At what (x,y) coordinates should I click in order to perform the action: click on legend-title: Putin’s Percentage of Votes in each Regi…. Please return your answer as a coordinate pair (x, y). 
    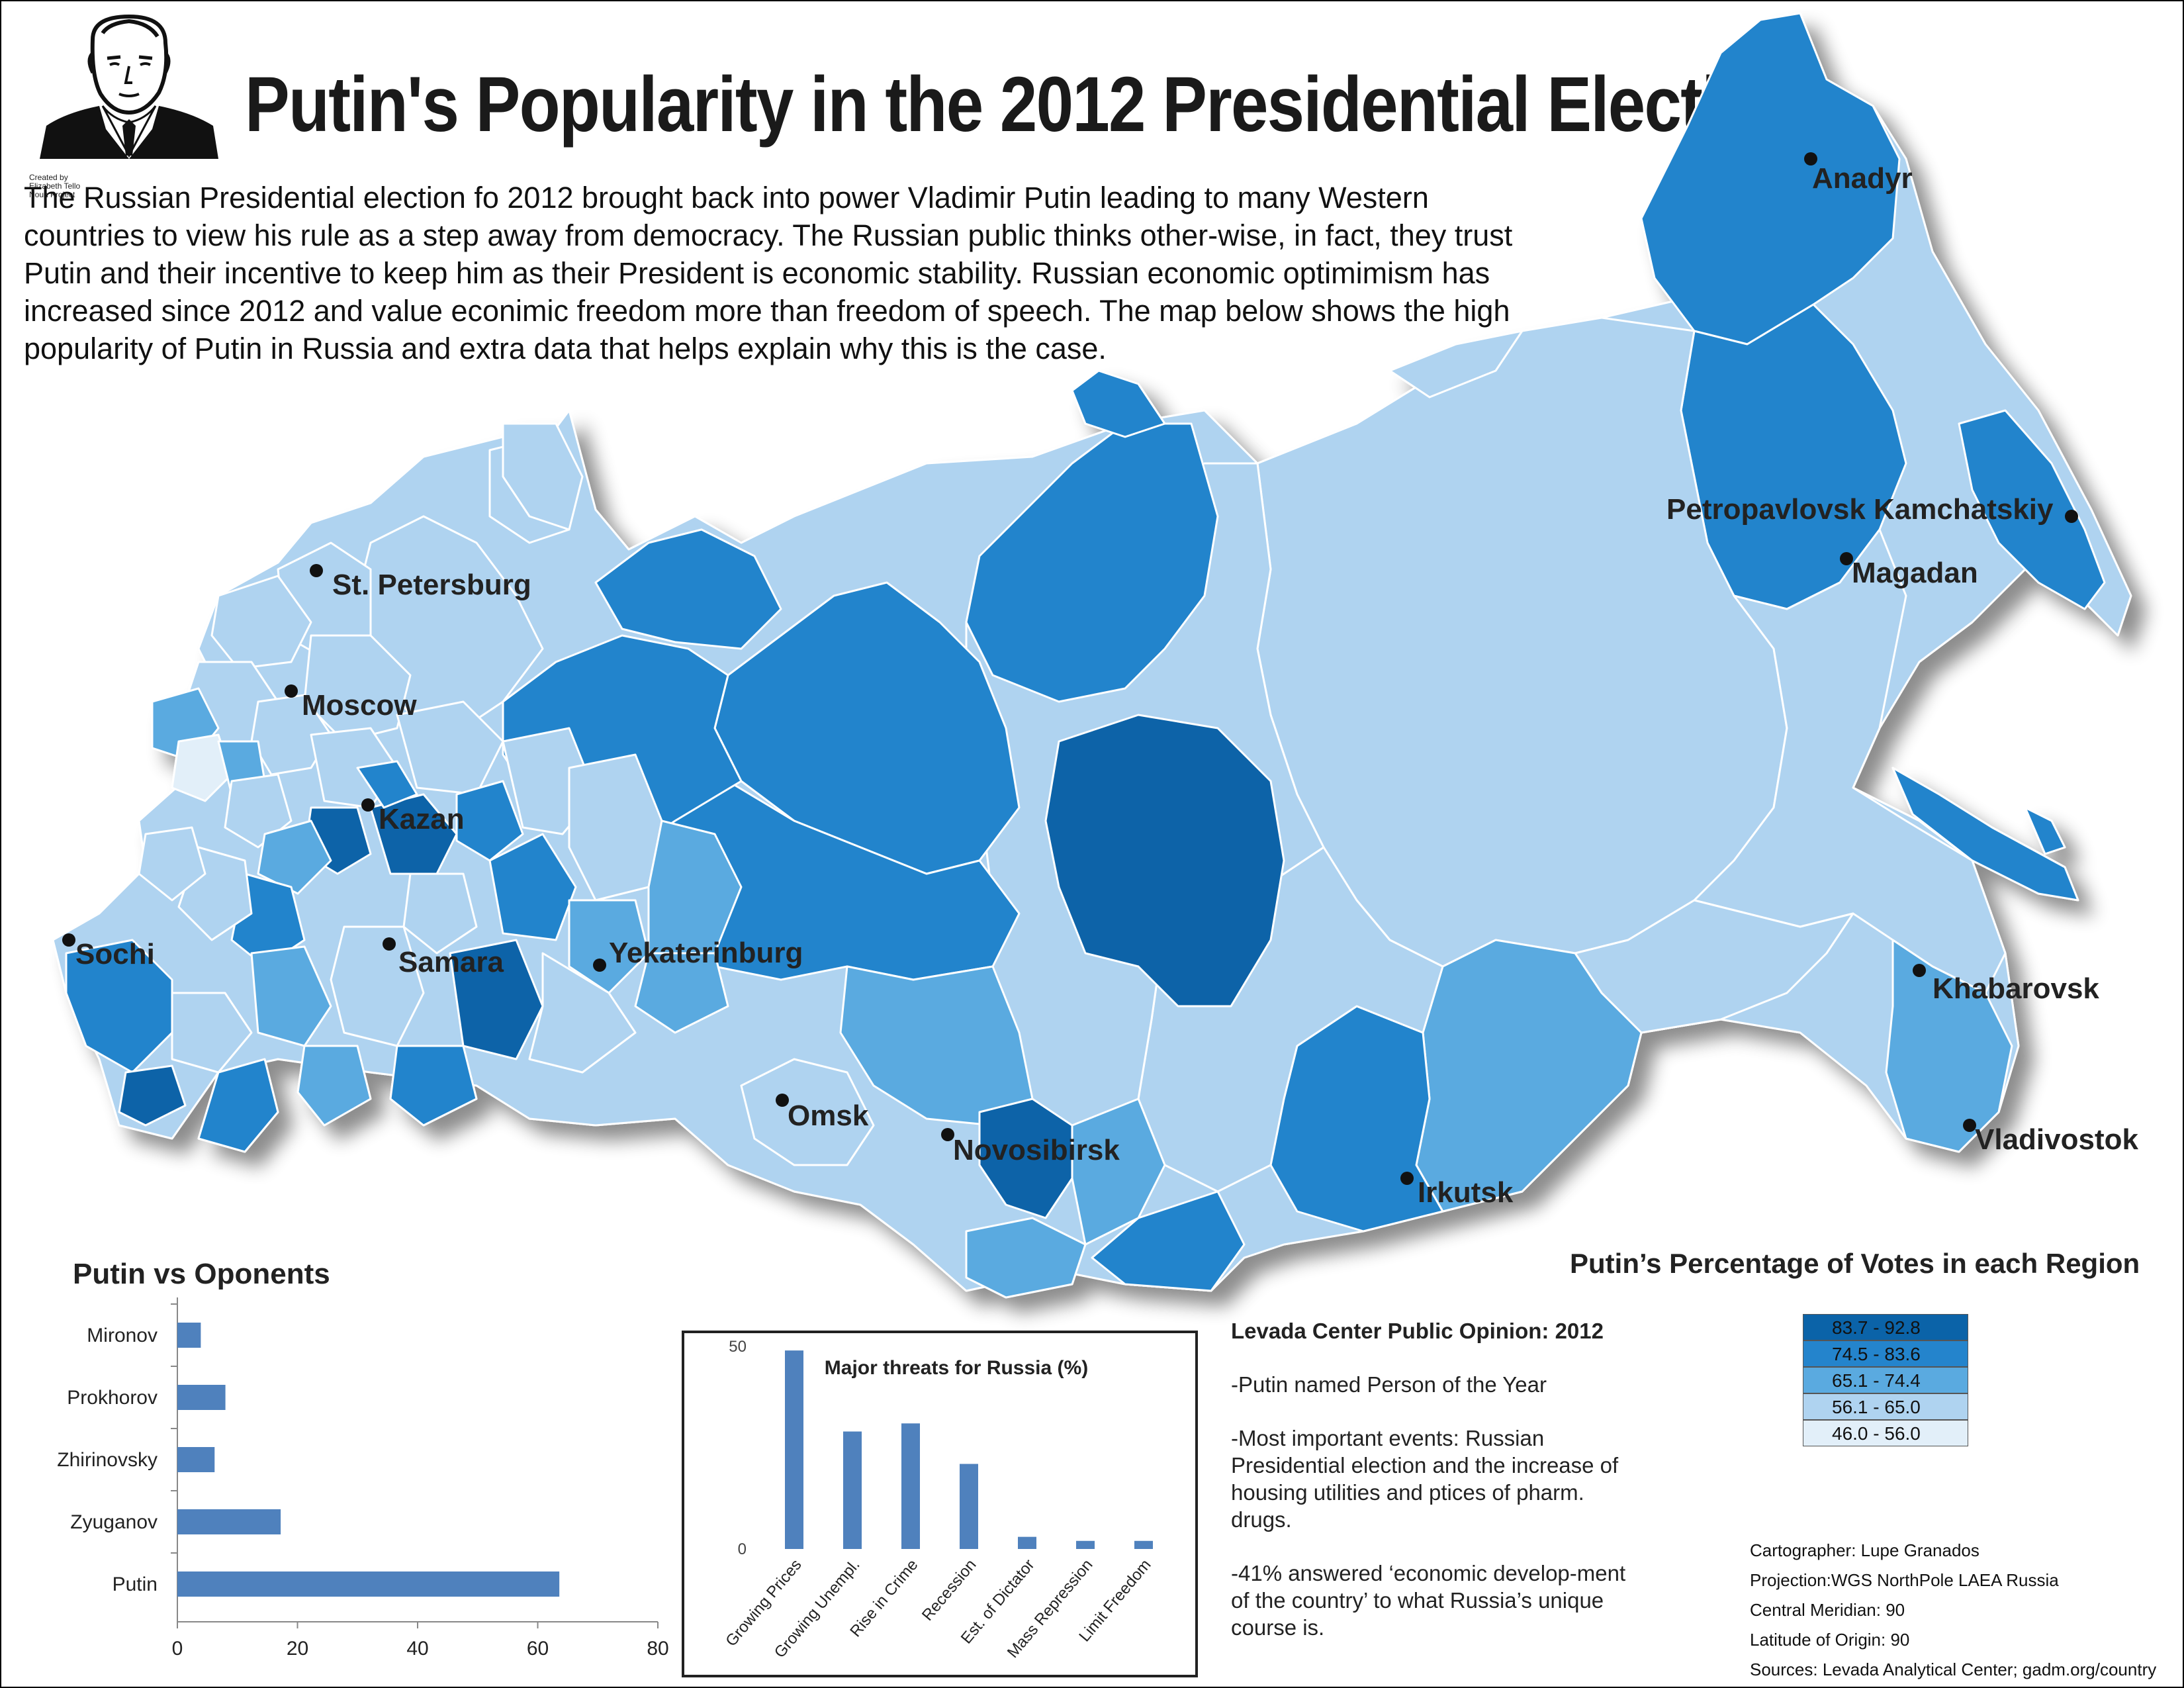
    Looking at the image, I should click on (1855, 1263).